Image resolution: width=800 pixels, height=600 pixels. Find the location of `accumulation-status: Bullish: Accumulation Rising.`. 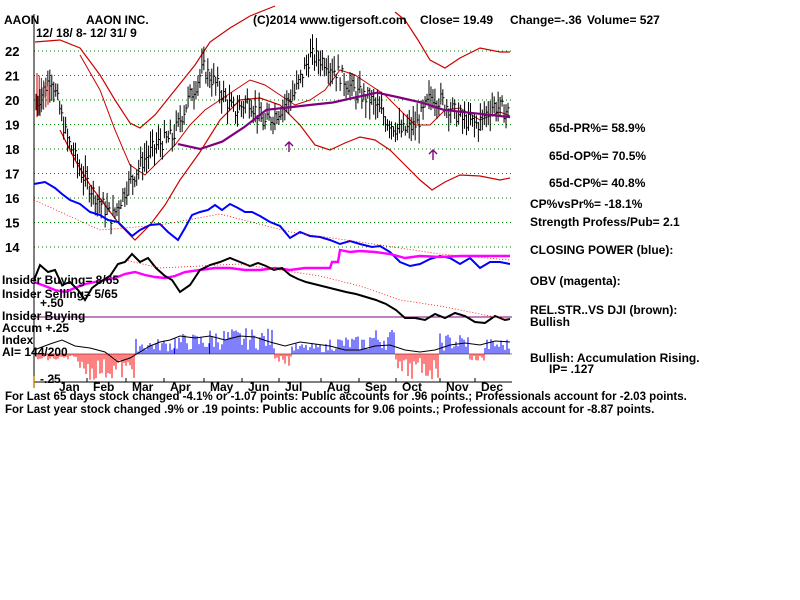

accumulation-status: Bullish: Accumulation Rising. is located at coordinates (615, 358).